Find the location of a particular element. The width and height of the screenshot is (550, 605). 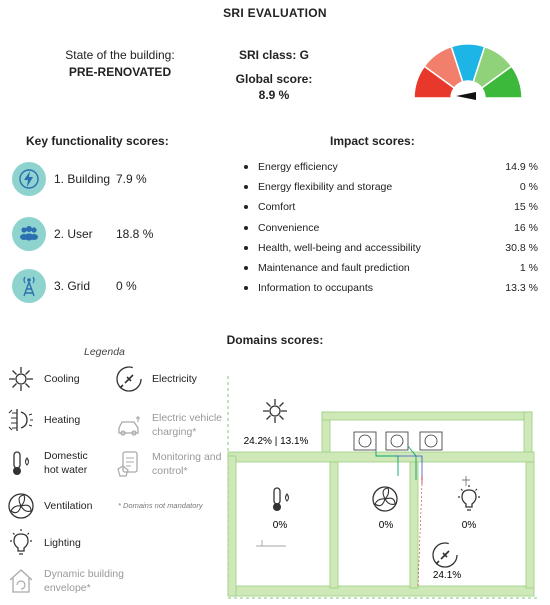

impact-label: Energy efficiency is located at coordinates (298, 167).